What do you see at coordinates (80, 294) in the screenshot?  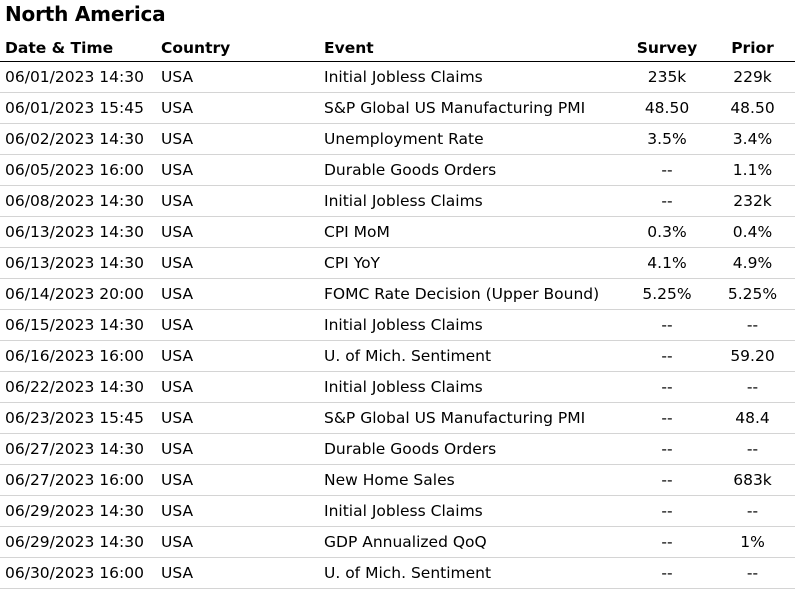 I see `cell-datetime: 06/14/2023 20:00` at bounding box center [80, 294].